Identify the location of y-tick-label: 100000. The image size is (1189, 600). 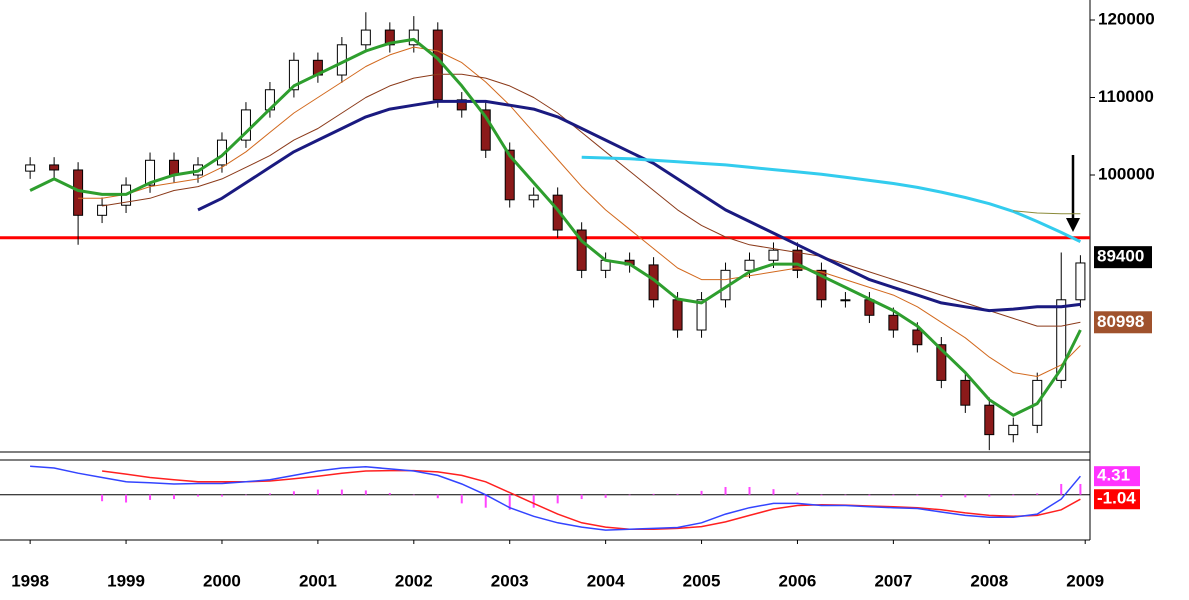
(1126, 173).